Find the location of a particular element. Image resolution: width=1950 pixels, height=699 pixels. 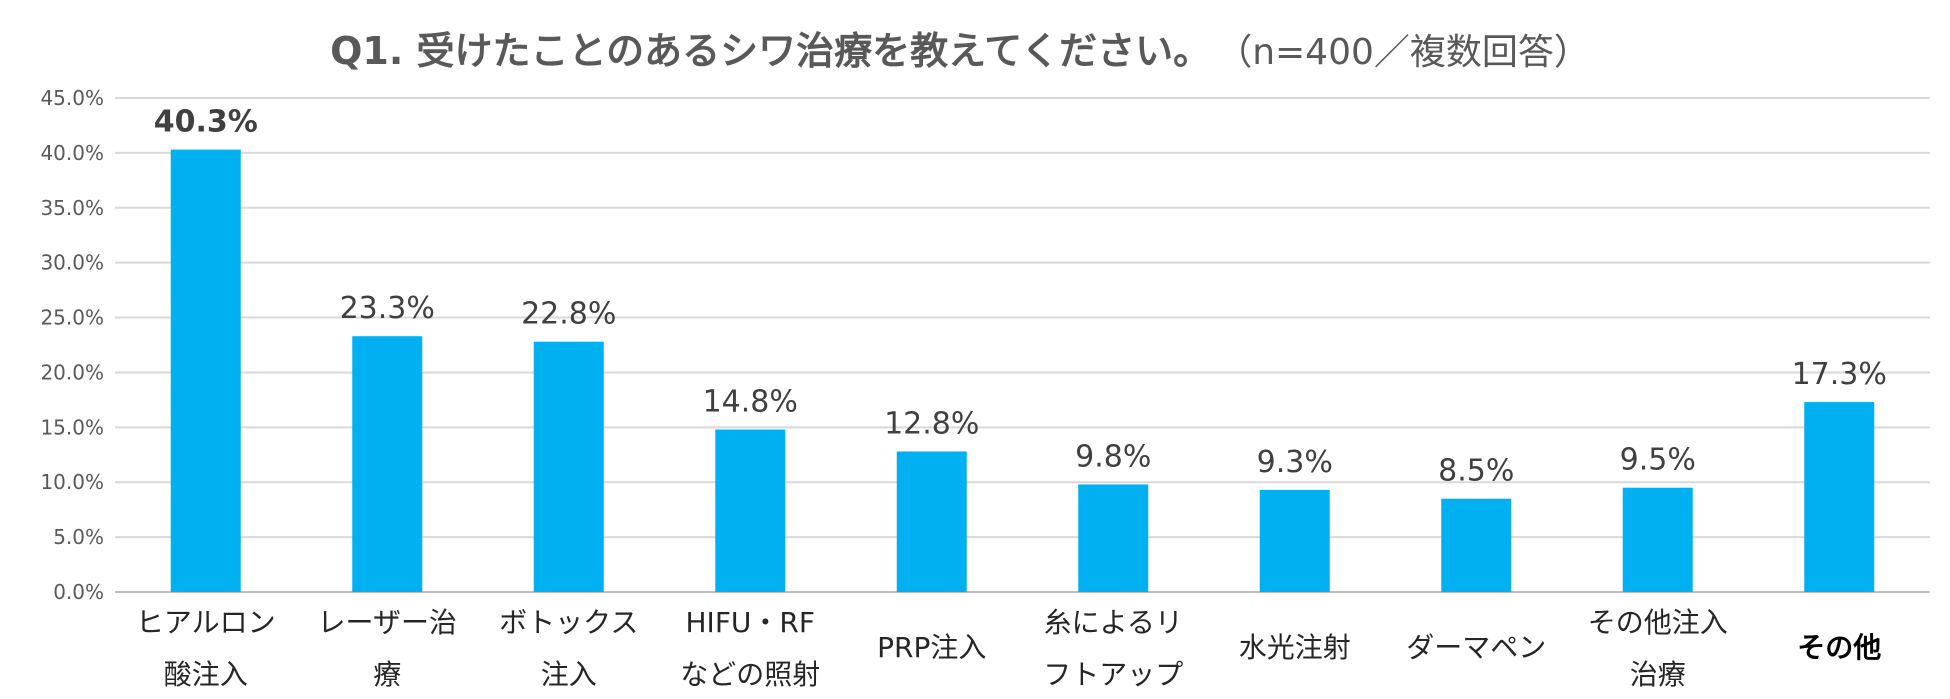

chart-title: Q1. 受けたことのあるシワ治療を教えてください。 （n=400／複数回答） is located at coordinates (960, 51).